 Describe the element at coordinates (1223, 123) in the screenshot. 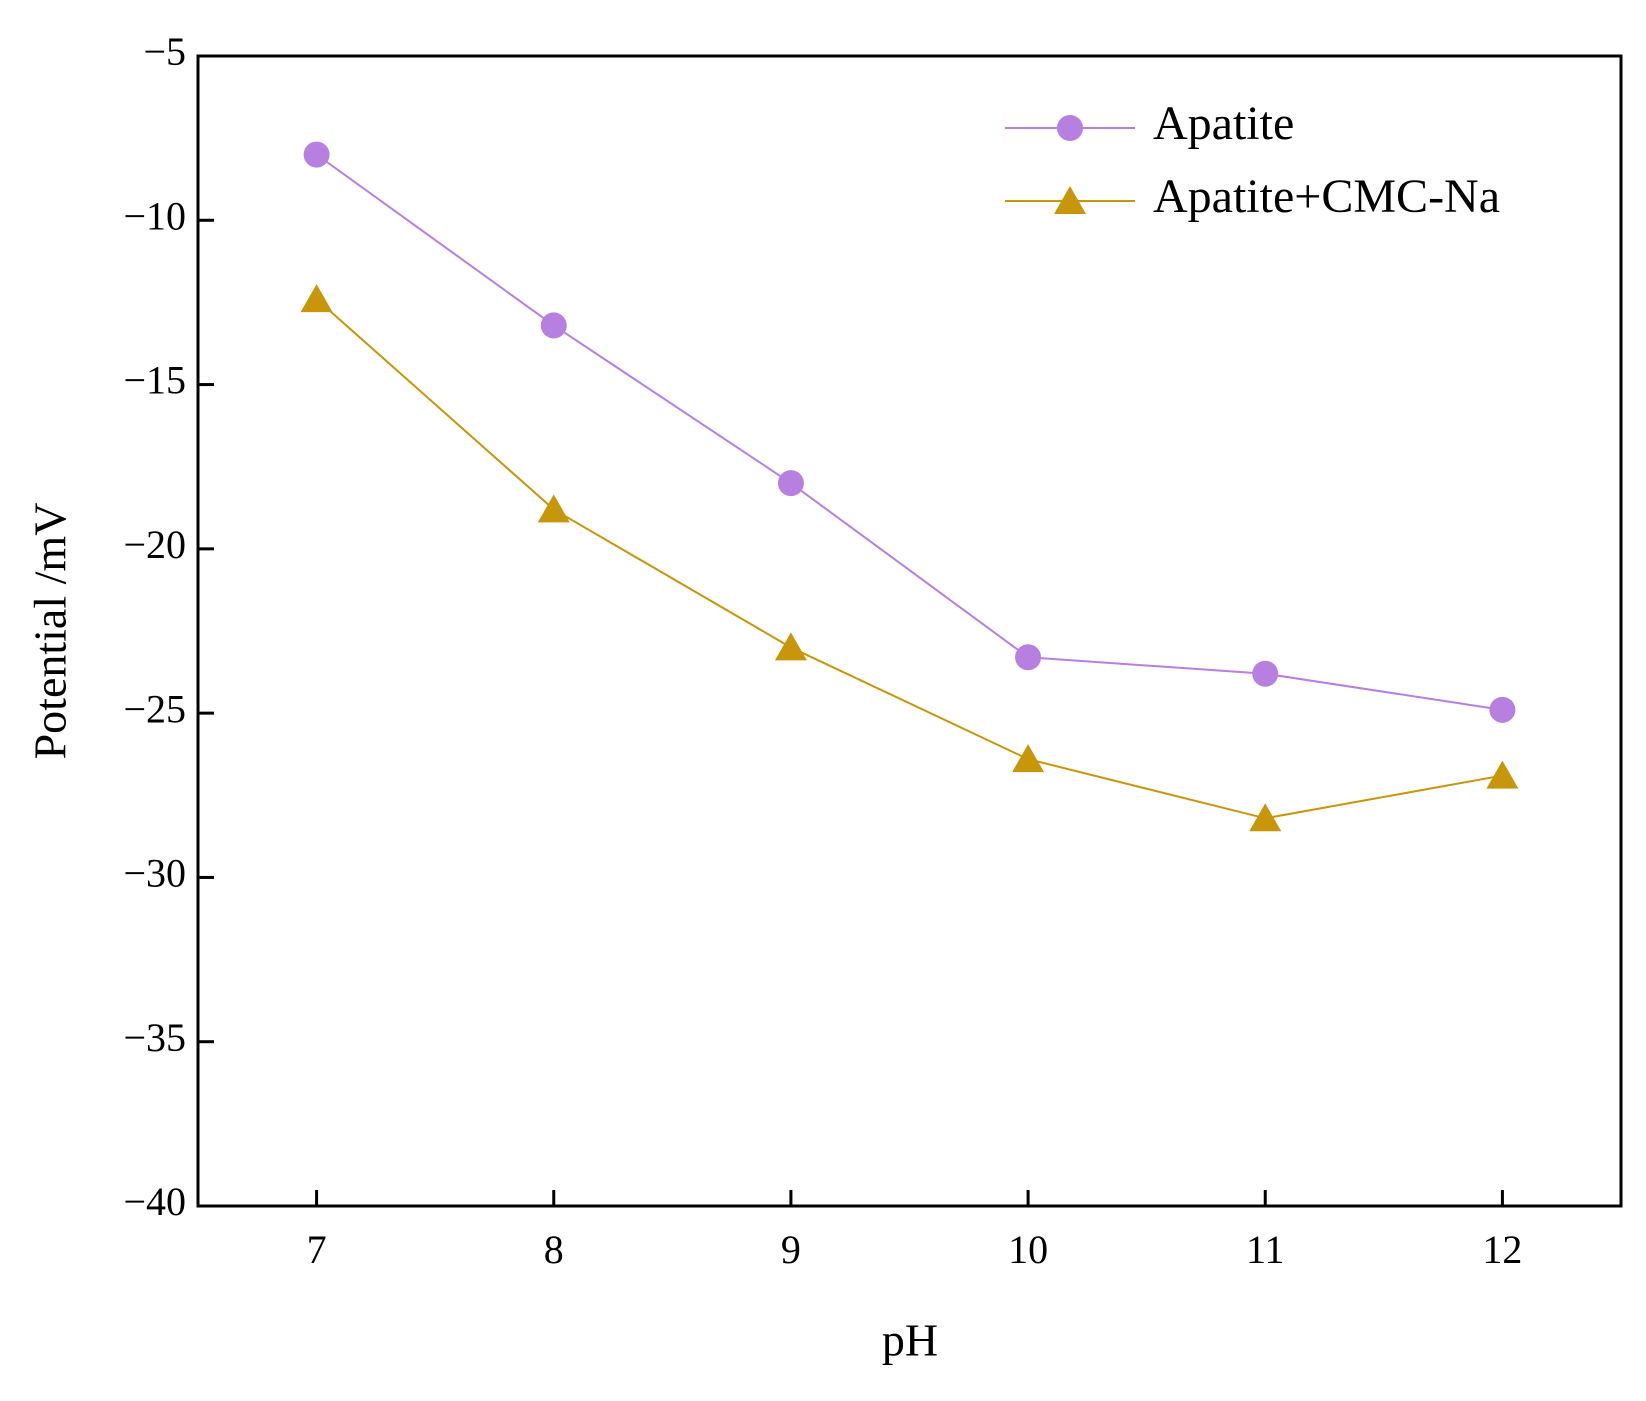

I see `legend-label: Apatite` at that location.